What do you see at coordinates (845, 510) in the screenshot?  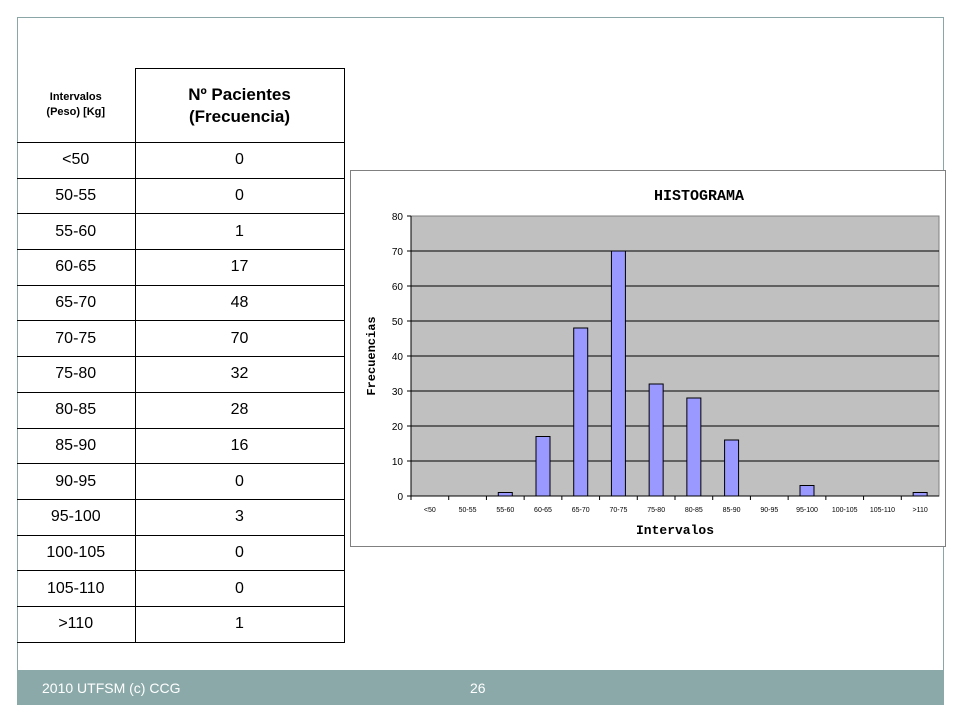 I see `x-tick-label: 100-105` at bounding box center [845, 510].